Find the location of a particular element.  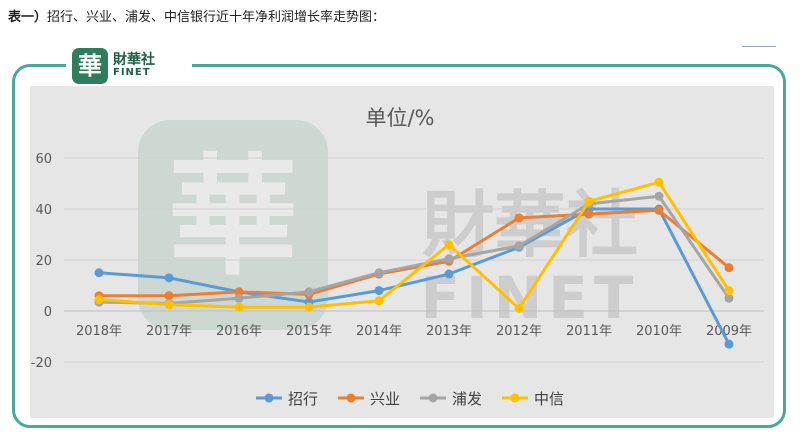

x-tick-label: 2014年 is located at coordinates (379, 331).